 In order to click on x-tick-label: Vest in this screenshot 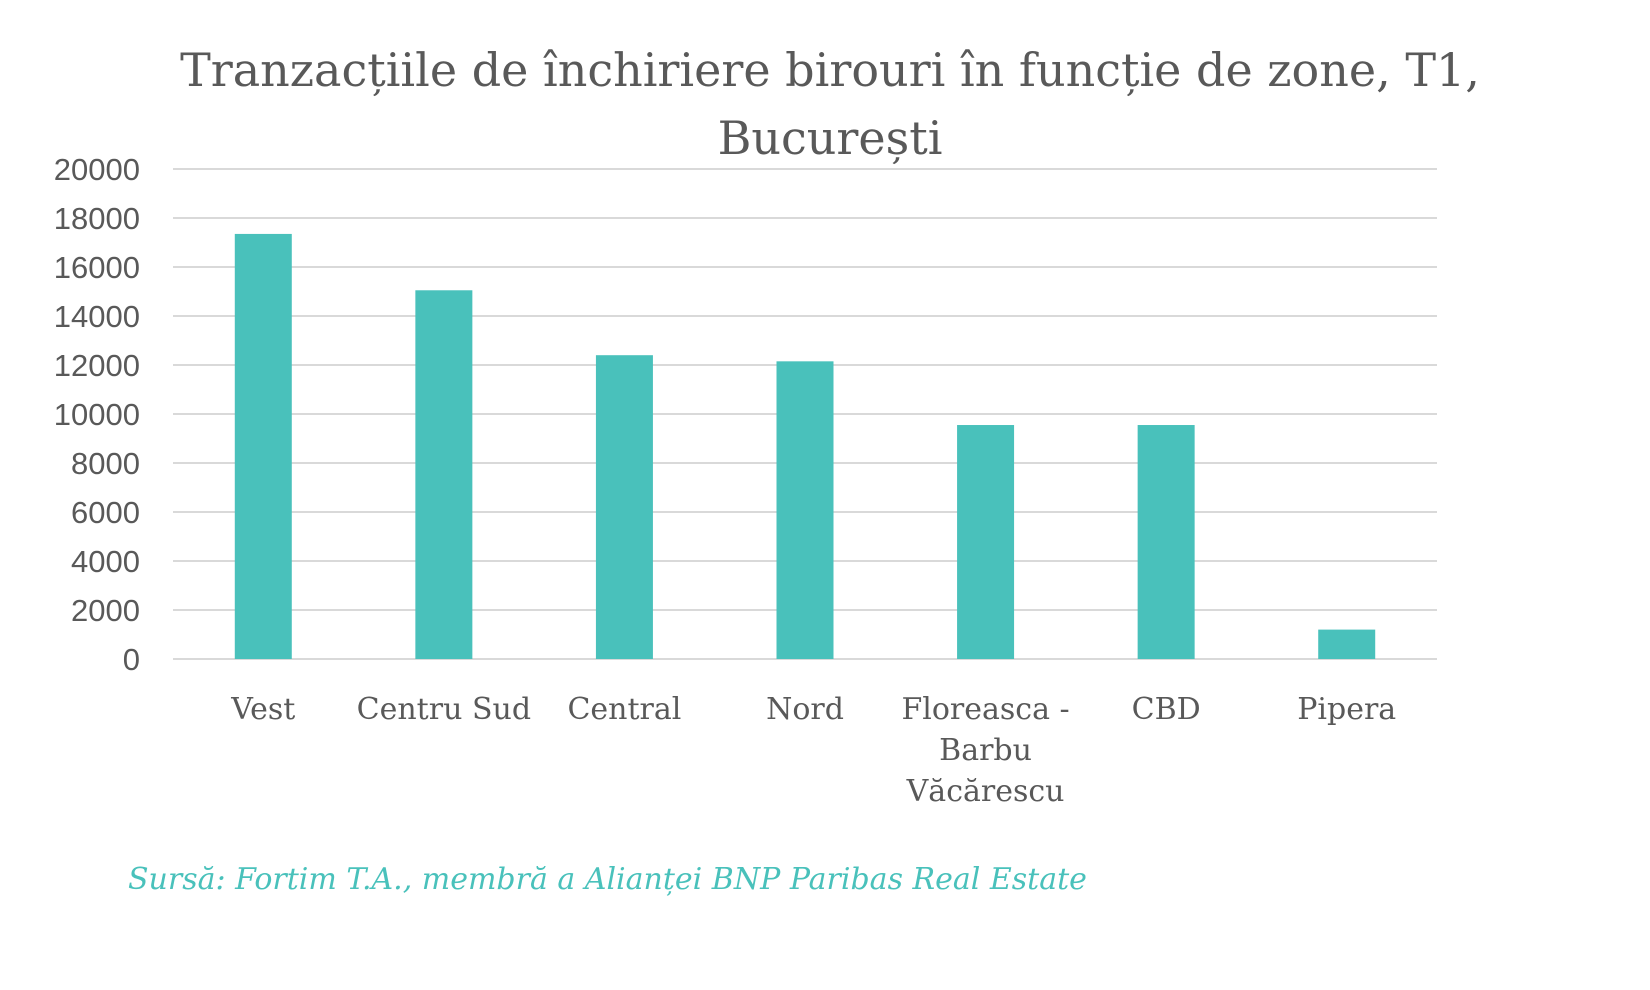, I will do `click(262, 709)`.